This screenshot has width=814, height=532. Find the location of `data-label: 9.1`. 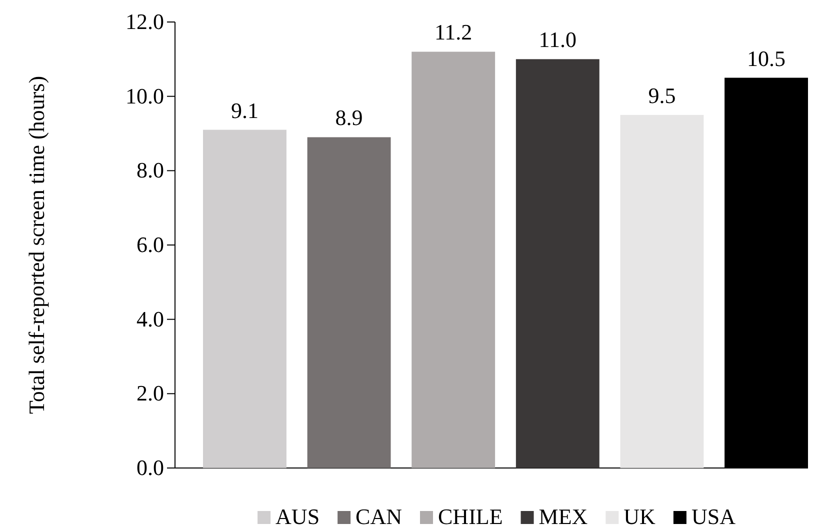

data-label: 9.1 is located at coordinates (244, 110).